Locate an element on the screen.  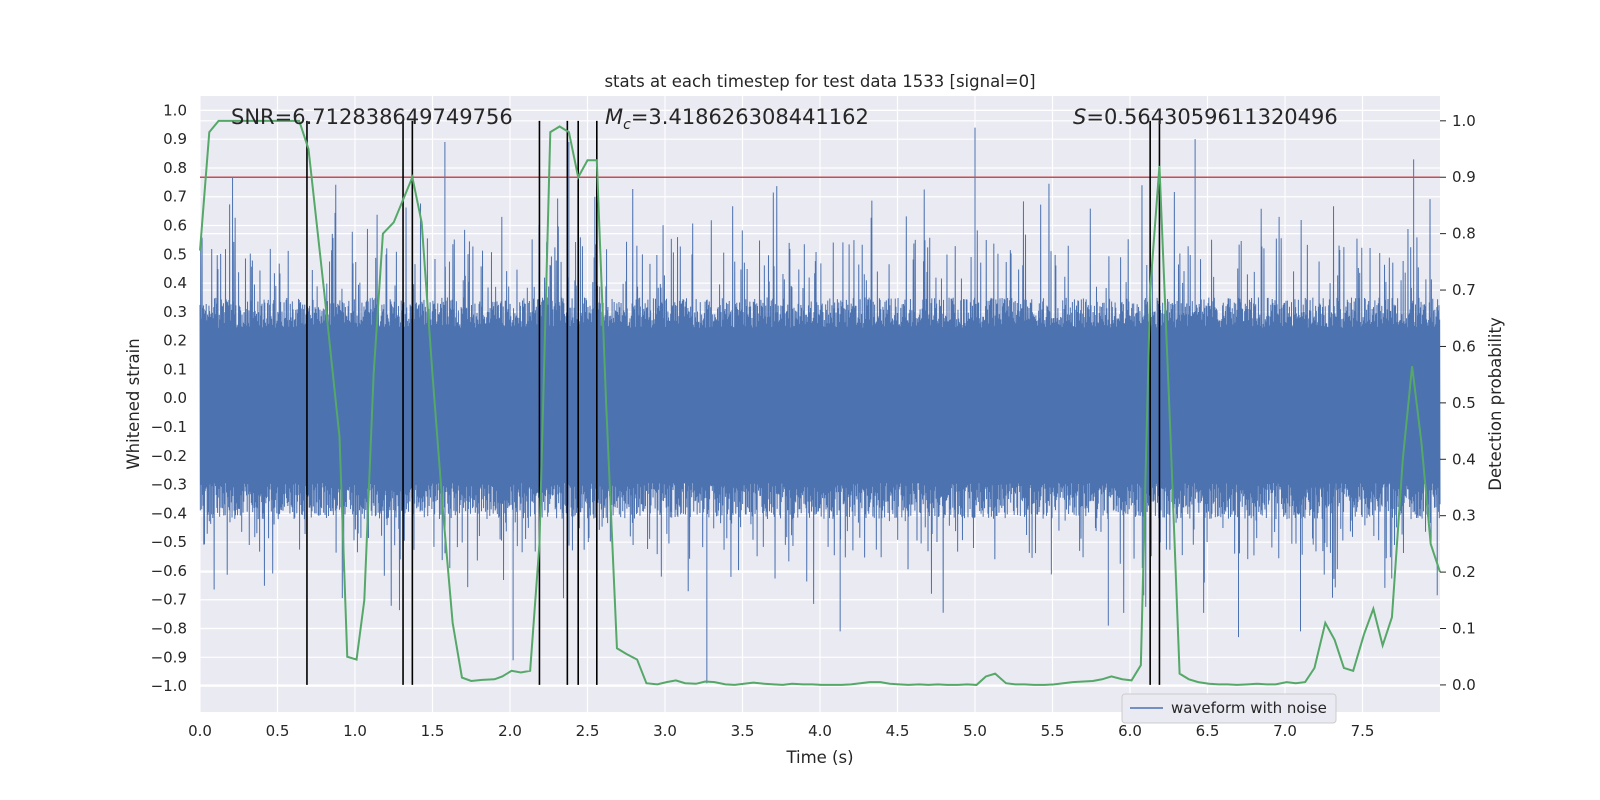
y2-tick-label: 0.1 is located at coordinates (1464, 629).